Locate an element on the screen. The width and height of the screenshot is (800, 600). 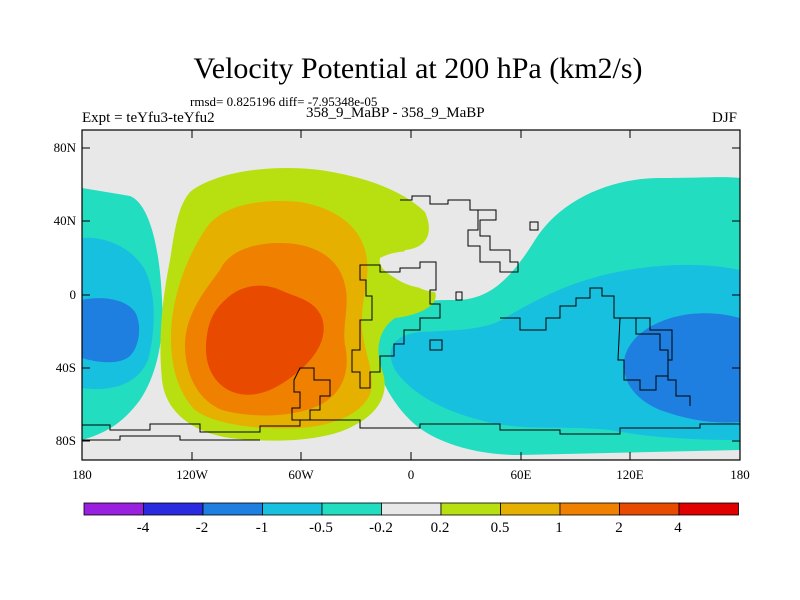
colorbar-label: 0.5 is located at coordinates (500, 528).